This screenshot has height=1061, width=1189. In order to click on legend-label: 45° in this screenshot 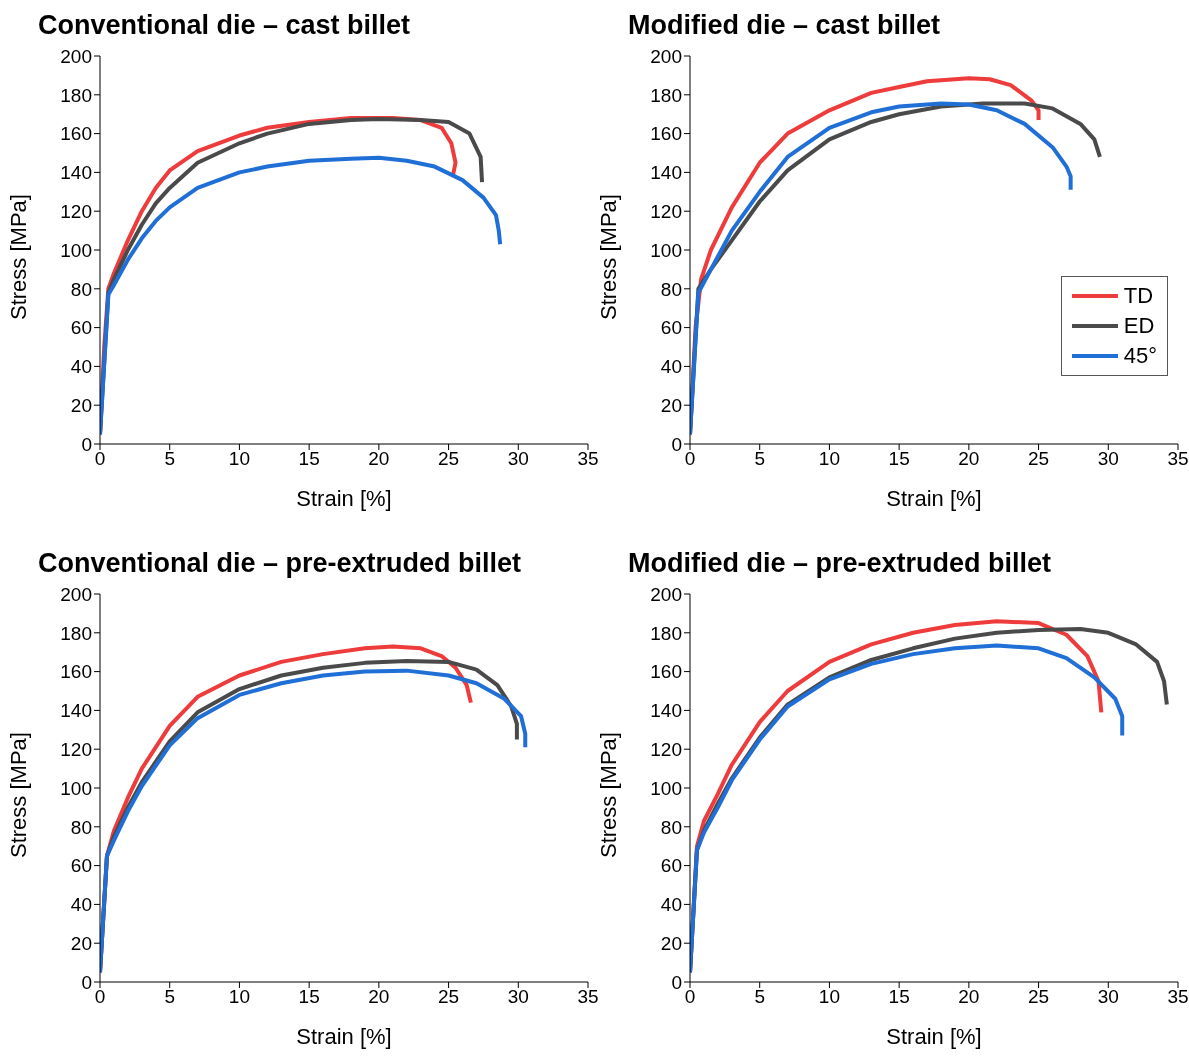, I will do `click(1140, 356)`.